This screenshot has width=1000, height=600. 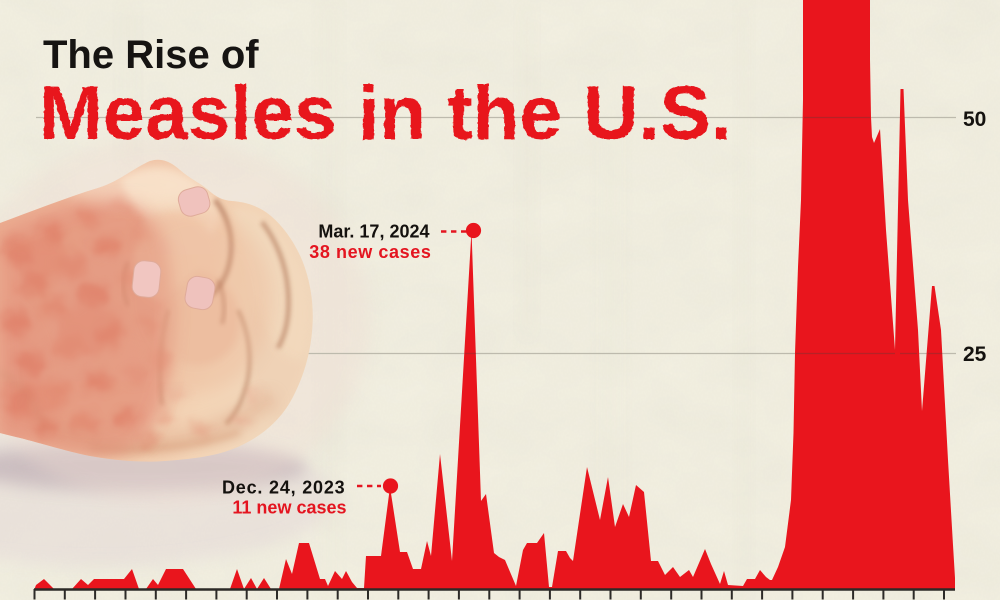 I want to click on svg-text: 25, so click(x=975, y=354).